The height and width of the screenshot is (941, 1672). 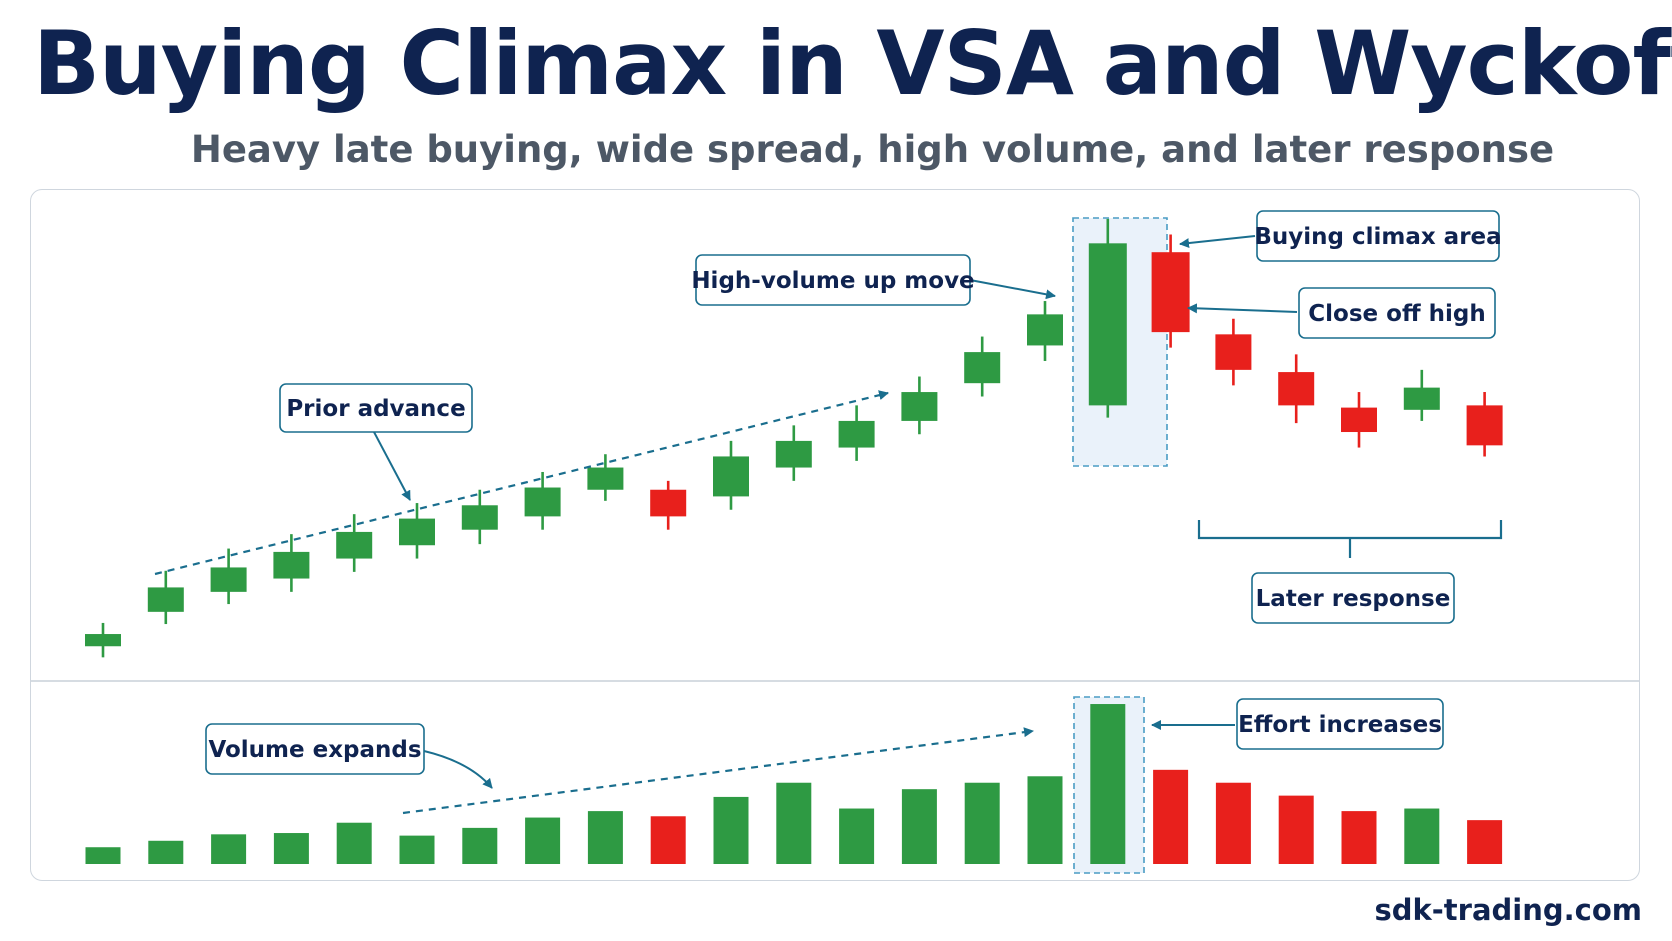 What do you see at coordinates (392, 466) in the screenshot?
I see `prior-advance-callout-arrow` at bounding box center [392, 466].